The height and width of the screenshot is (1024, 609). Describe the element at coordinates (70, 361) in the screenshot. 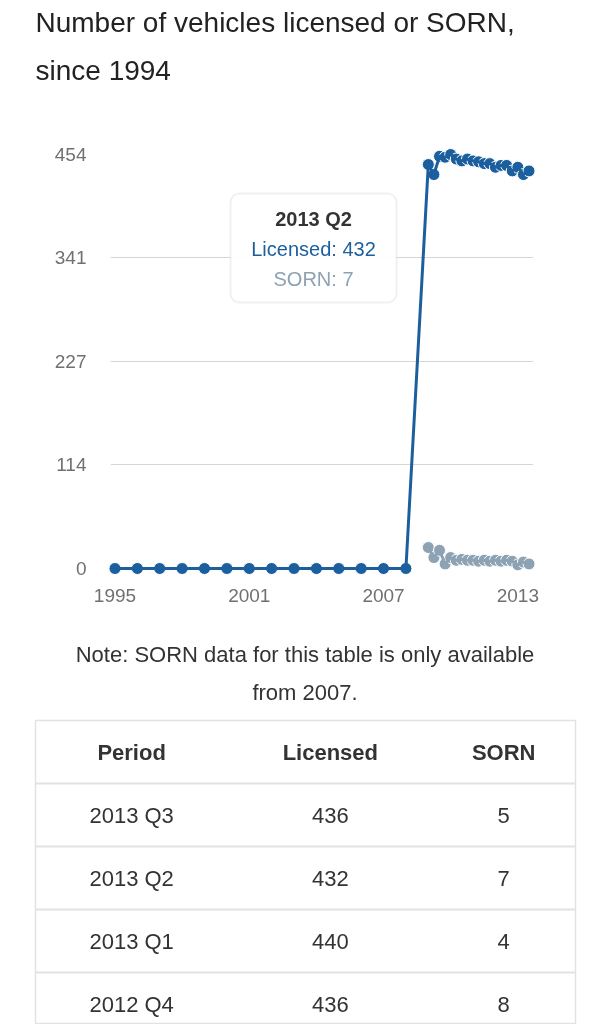

I see `y-tick-label: 227` at that location.